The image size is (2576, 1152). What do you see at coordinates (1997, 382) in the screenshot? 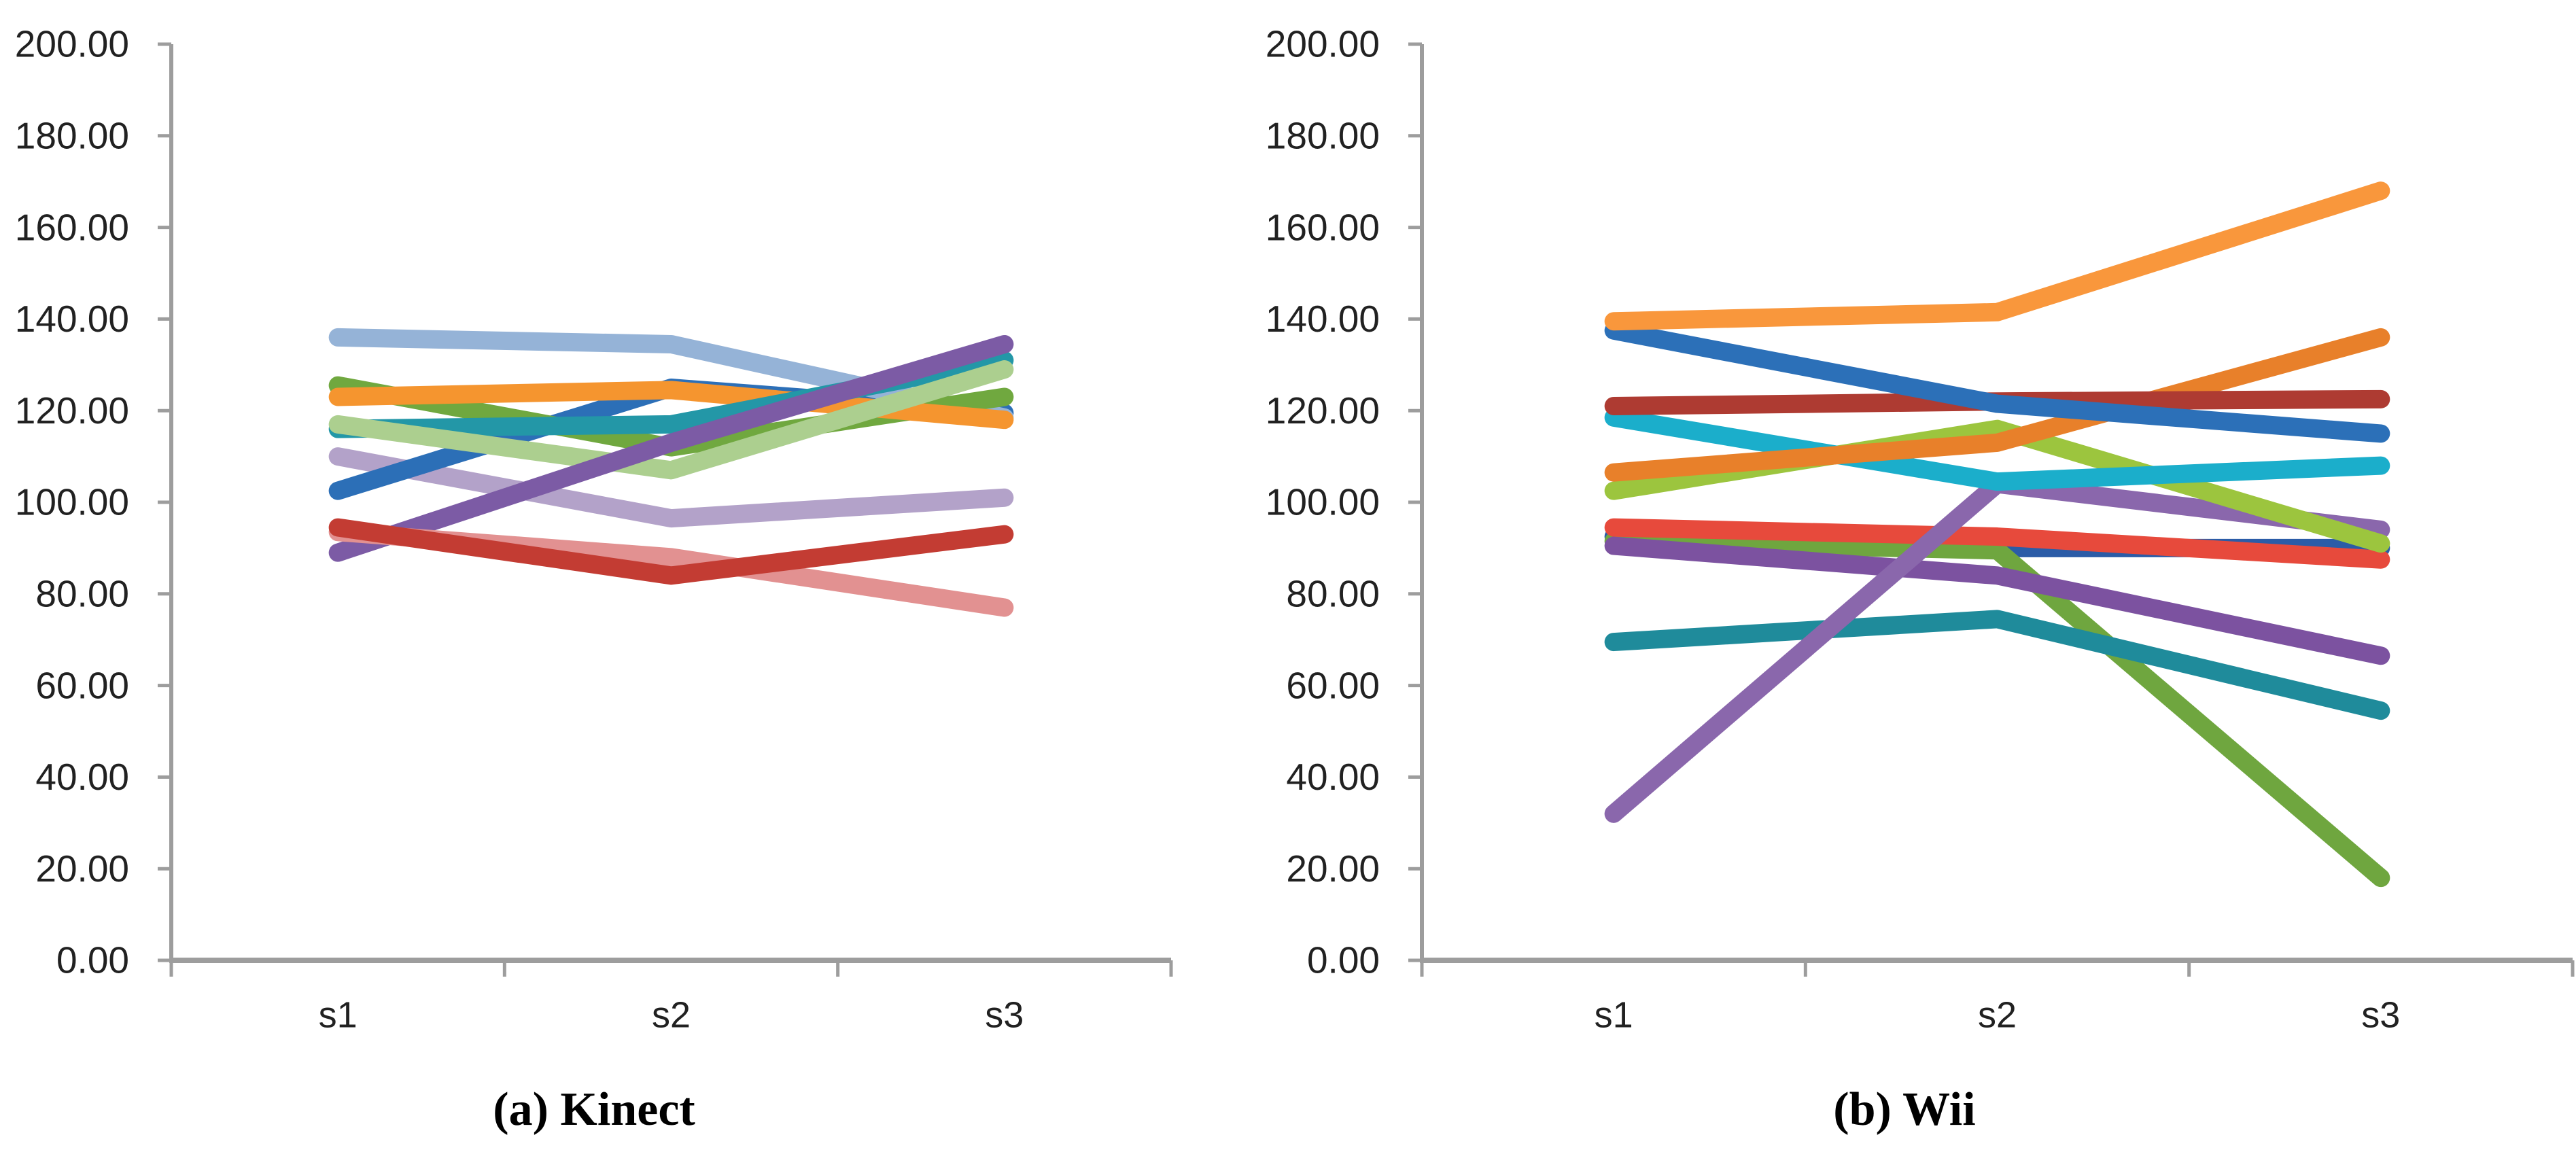
I see `series-line-blue-wii` at bounding box center [1997, 382].